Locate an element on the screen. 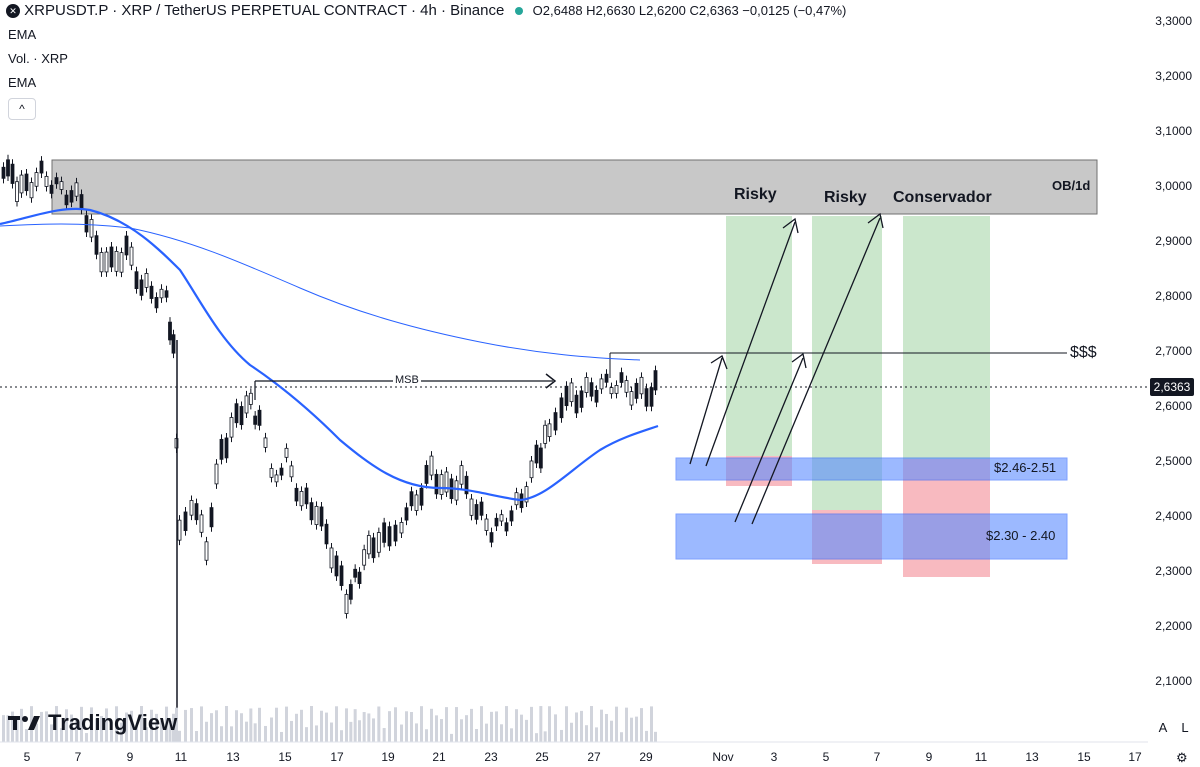  time-axis-label: 11 is located at coordinates (981, 757).